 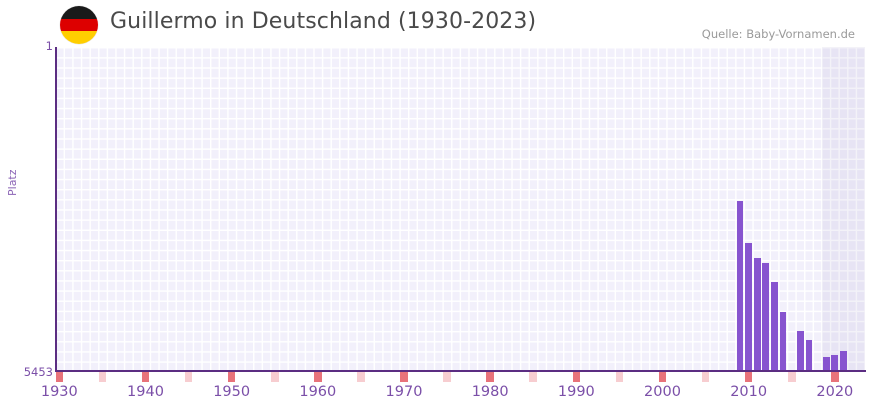 What do you see at coordinates (274, 377) in the screenshot?
I see `x-tick-1955` at bounding box center [274, 377].